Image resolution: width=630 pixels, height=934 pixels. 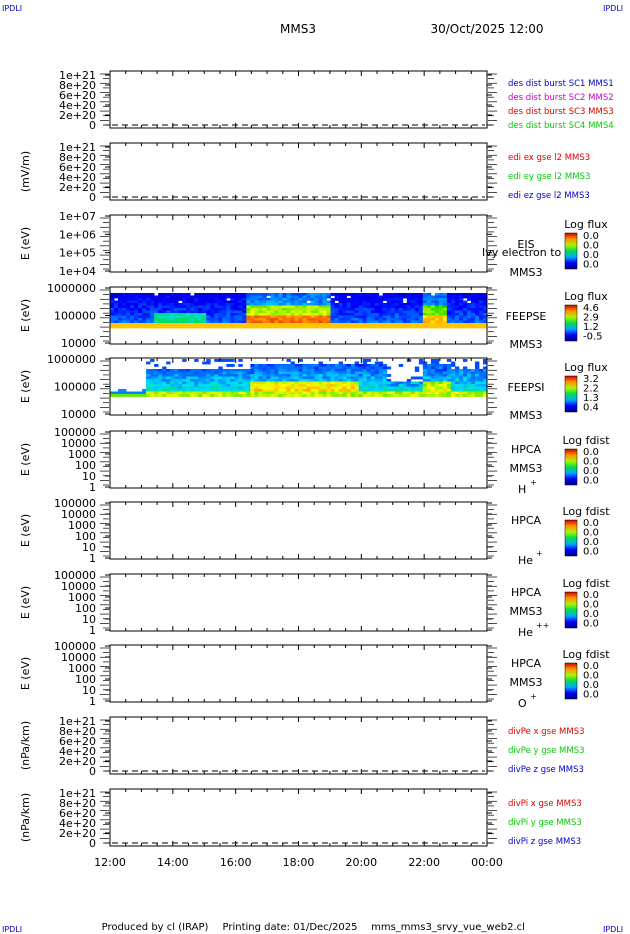 I want to click on colorbar-title: Log fdist, so click(x=586, y=440).